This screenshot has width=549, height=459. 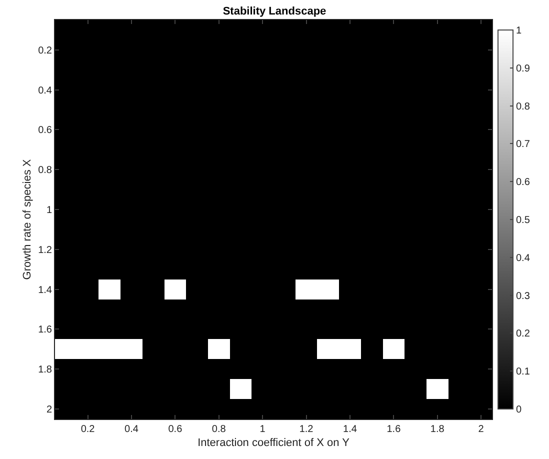 What do you see at coordinates (45, 370) in the screenshot?
I see `y-tick-label: 1.8` at bounding box center [45, 370].